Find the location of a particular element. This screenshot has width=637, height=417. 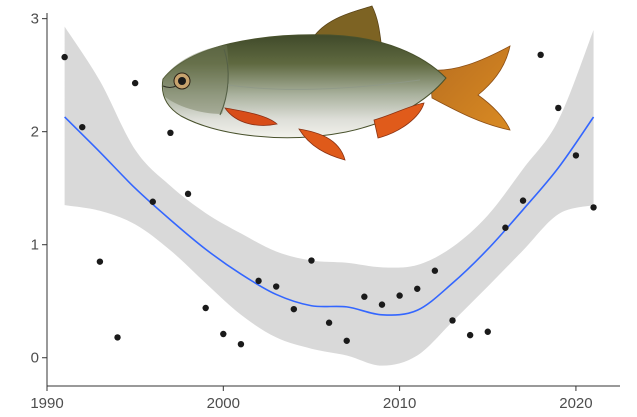

data-point-2021 is located at coordinates (593, 207).